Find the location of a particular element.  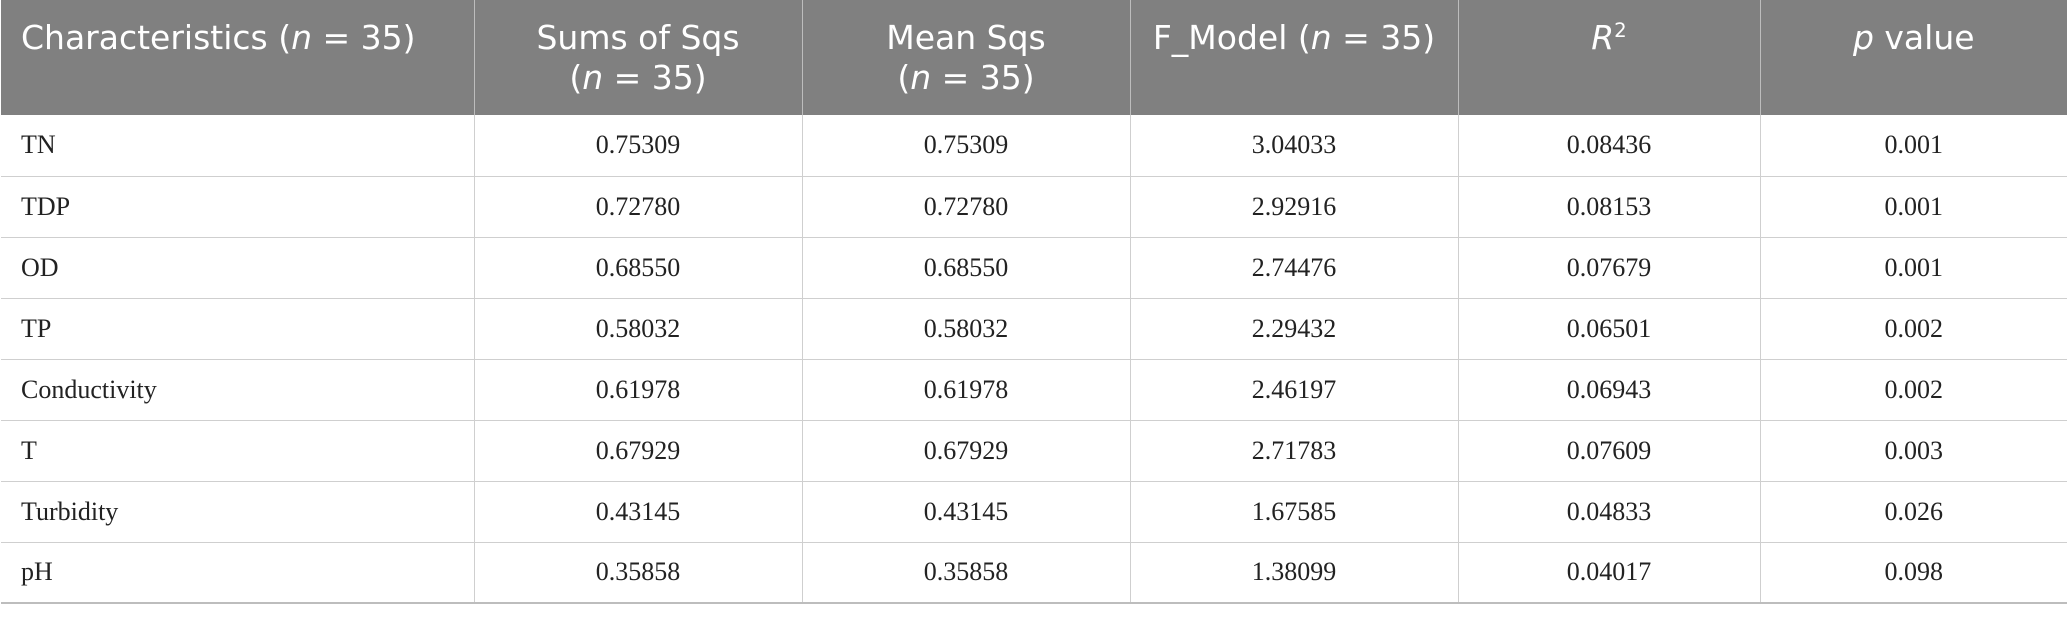

header-f-model: F_Model (n = 35) is located at coordinates (1293, 57).